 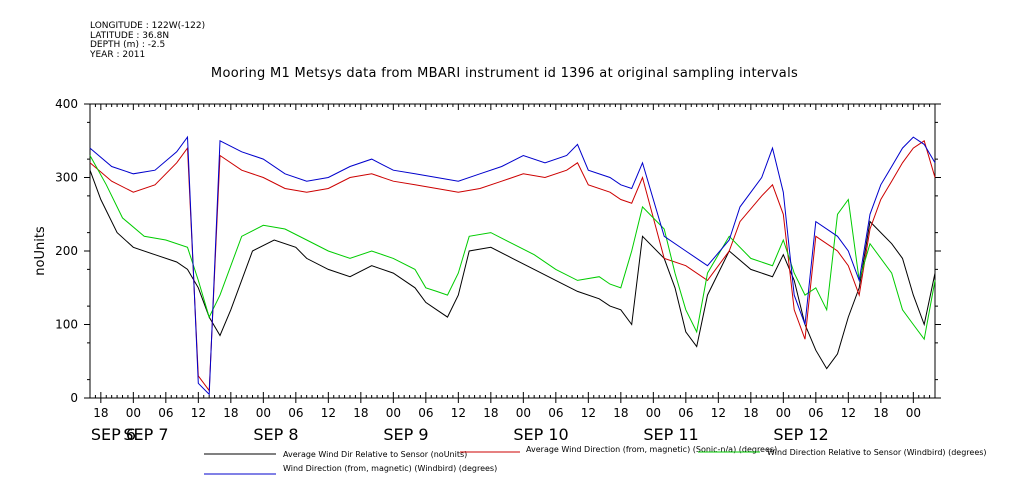 I want to click on y-tick-label: 400, so click(x=66, y=104).